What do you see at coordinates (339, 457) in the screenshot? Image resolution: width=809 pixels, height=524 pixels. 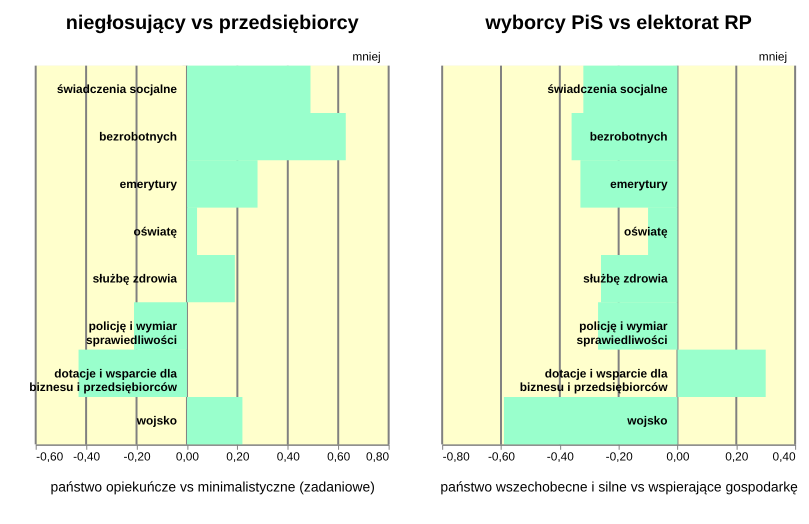 I see `x-tick-label: 0,60` at bounding box center [339, 457].